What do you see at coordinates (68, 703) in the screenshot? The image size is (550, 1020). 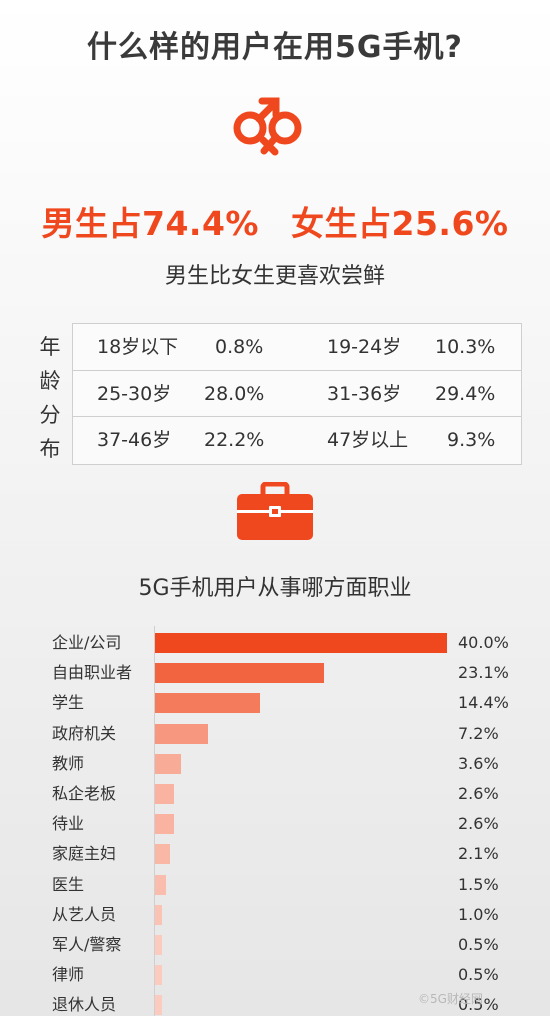 I see `occupation-label: 学生` at bounding box center [68, 703].